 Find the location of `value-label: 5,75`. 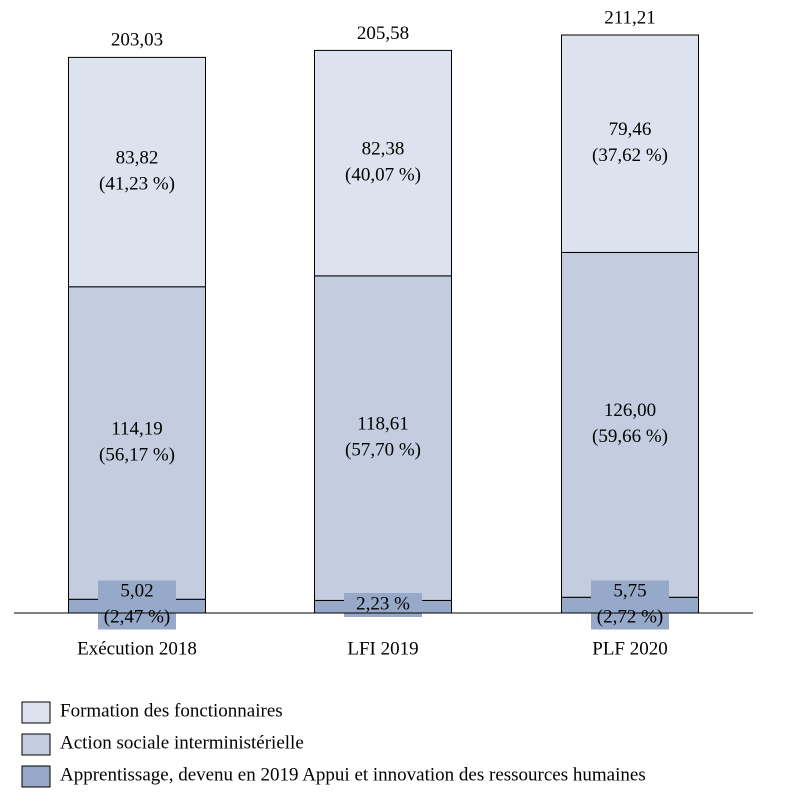

value-label: 5,75 is located at coordinates (629, 590).